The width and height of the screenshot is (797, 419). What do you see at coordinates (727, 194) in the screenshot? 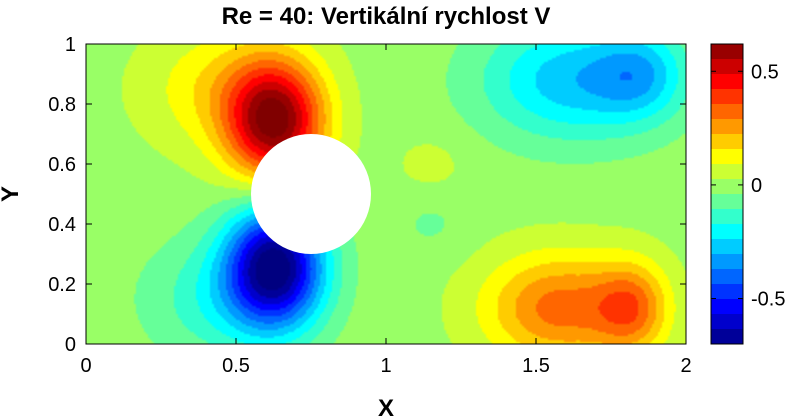
I see `colorbar-gradient` at bounding box center [727, 194].